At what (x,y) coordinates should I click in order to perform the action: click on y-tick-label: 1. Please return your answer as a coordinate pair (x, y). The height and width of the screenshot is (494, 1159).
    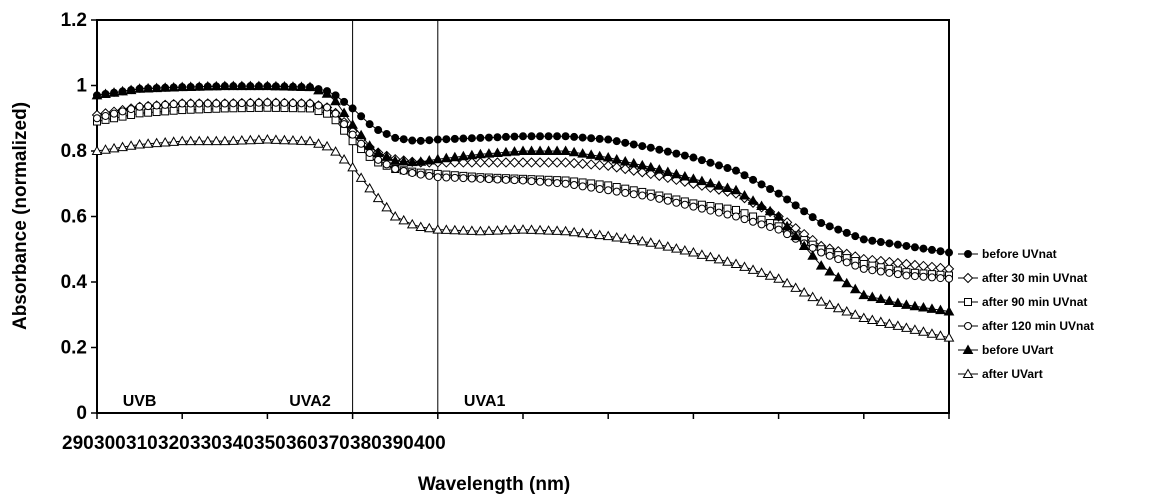
    Looking at the image, I should click on (81, 86).